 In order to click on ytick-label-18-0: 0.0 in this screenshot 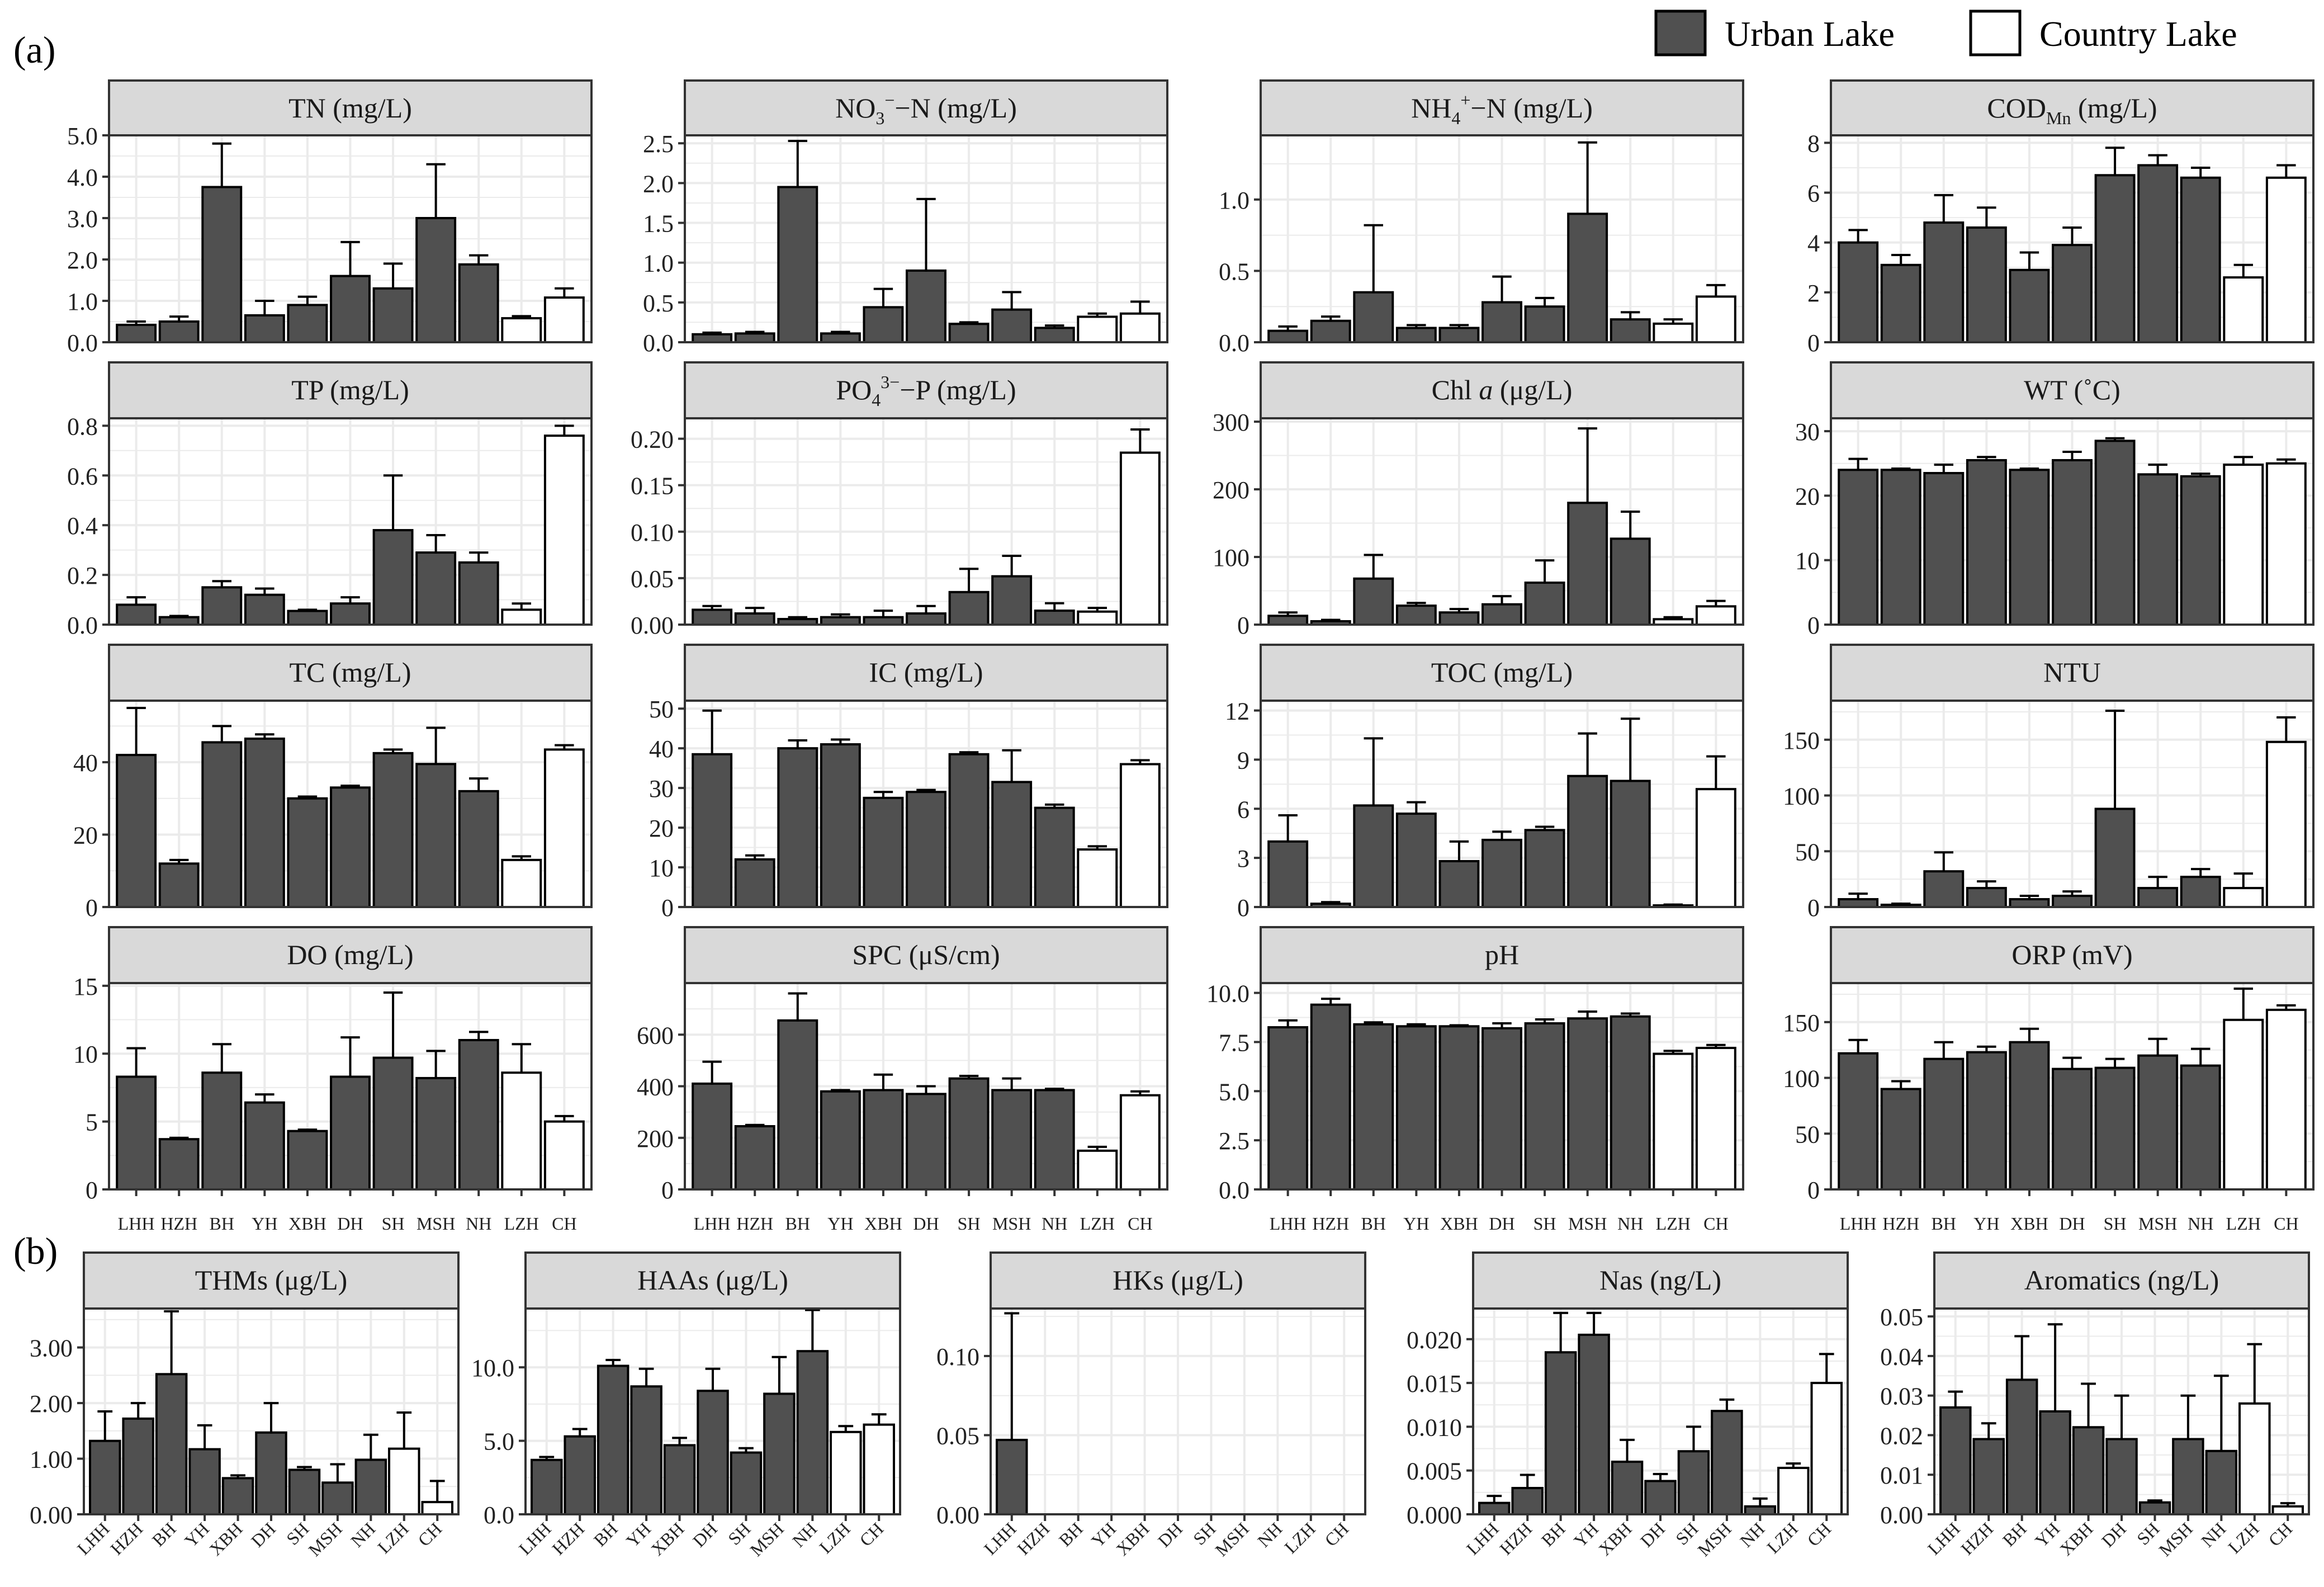, I will do `click(499, 1515)`.